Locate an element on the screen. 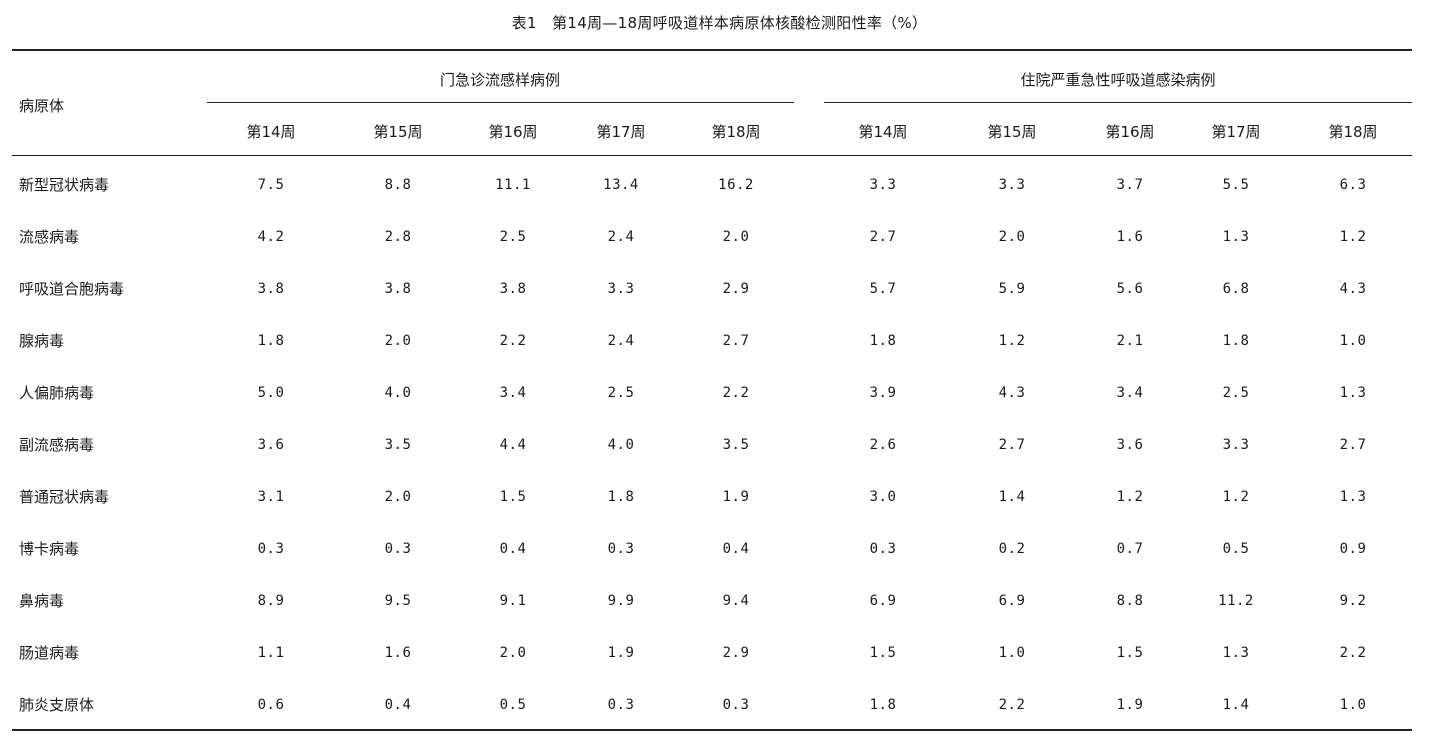 The image size is (1439, 748). table-top-rule is located at coordinates (712, 50).